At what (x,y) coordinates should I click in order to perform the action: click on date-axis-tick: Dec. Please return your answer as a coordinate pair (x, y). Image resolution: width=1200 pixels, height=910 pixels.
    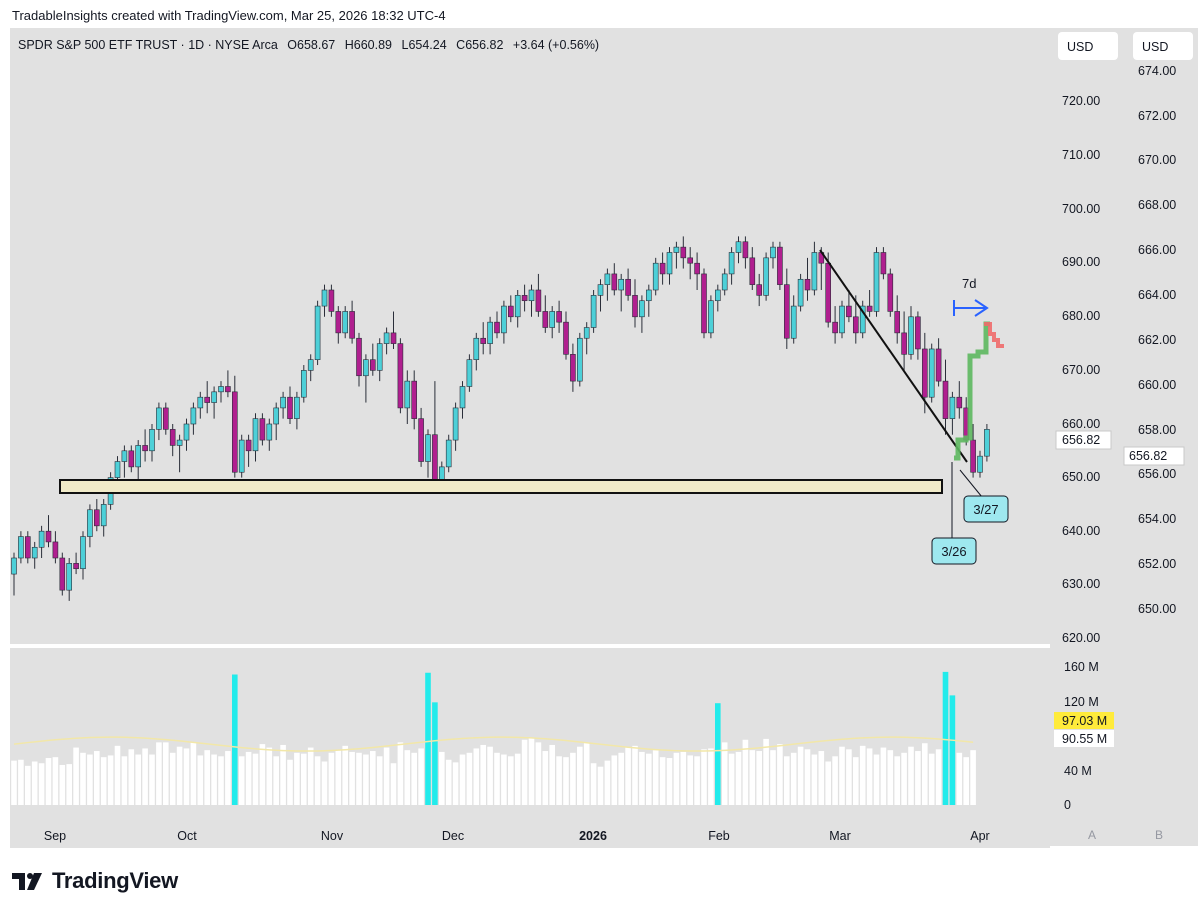
    Looking at the image, I should click on (453, 836).